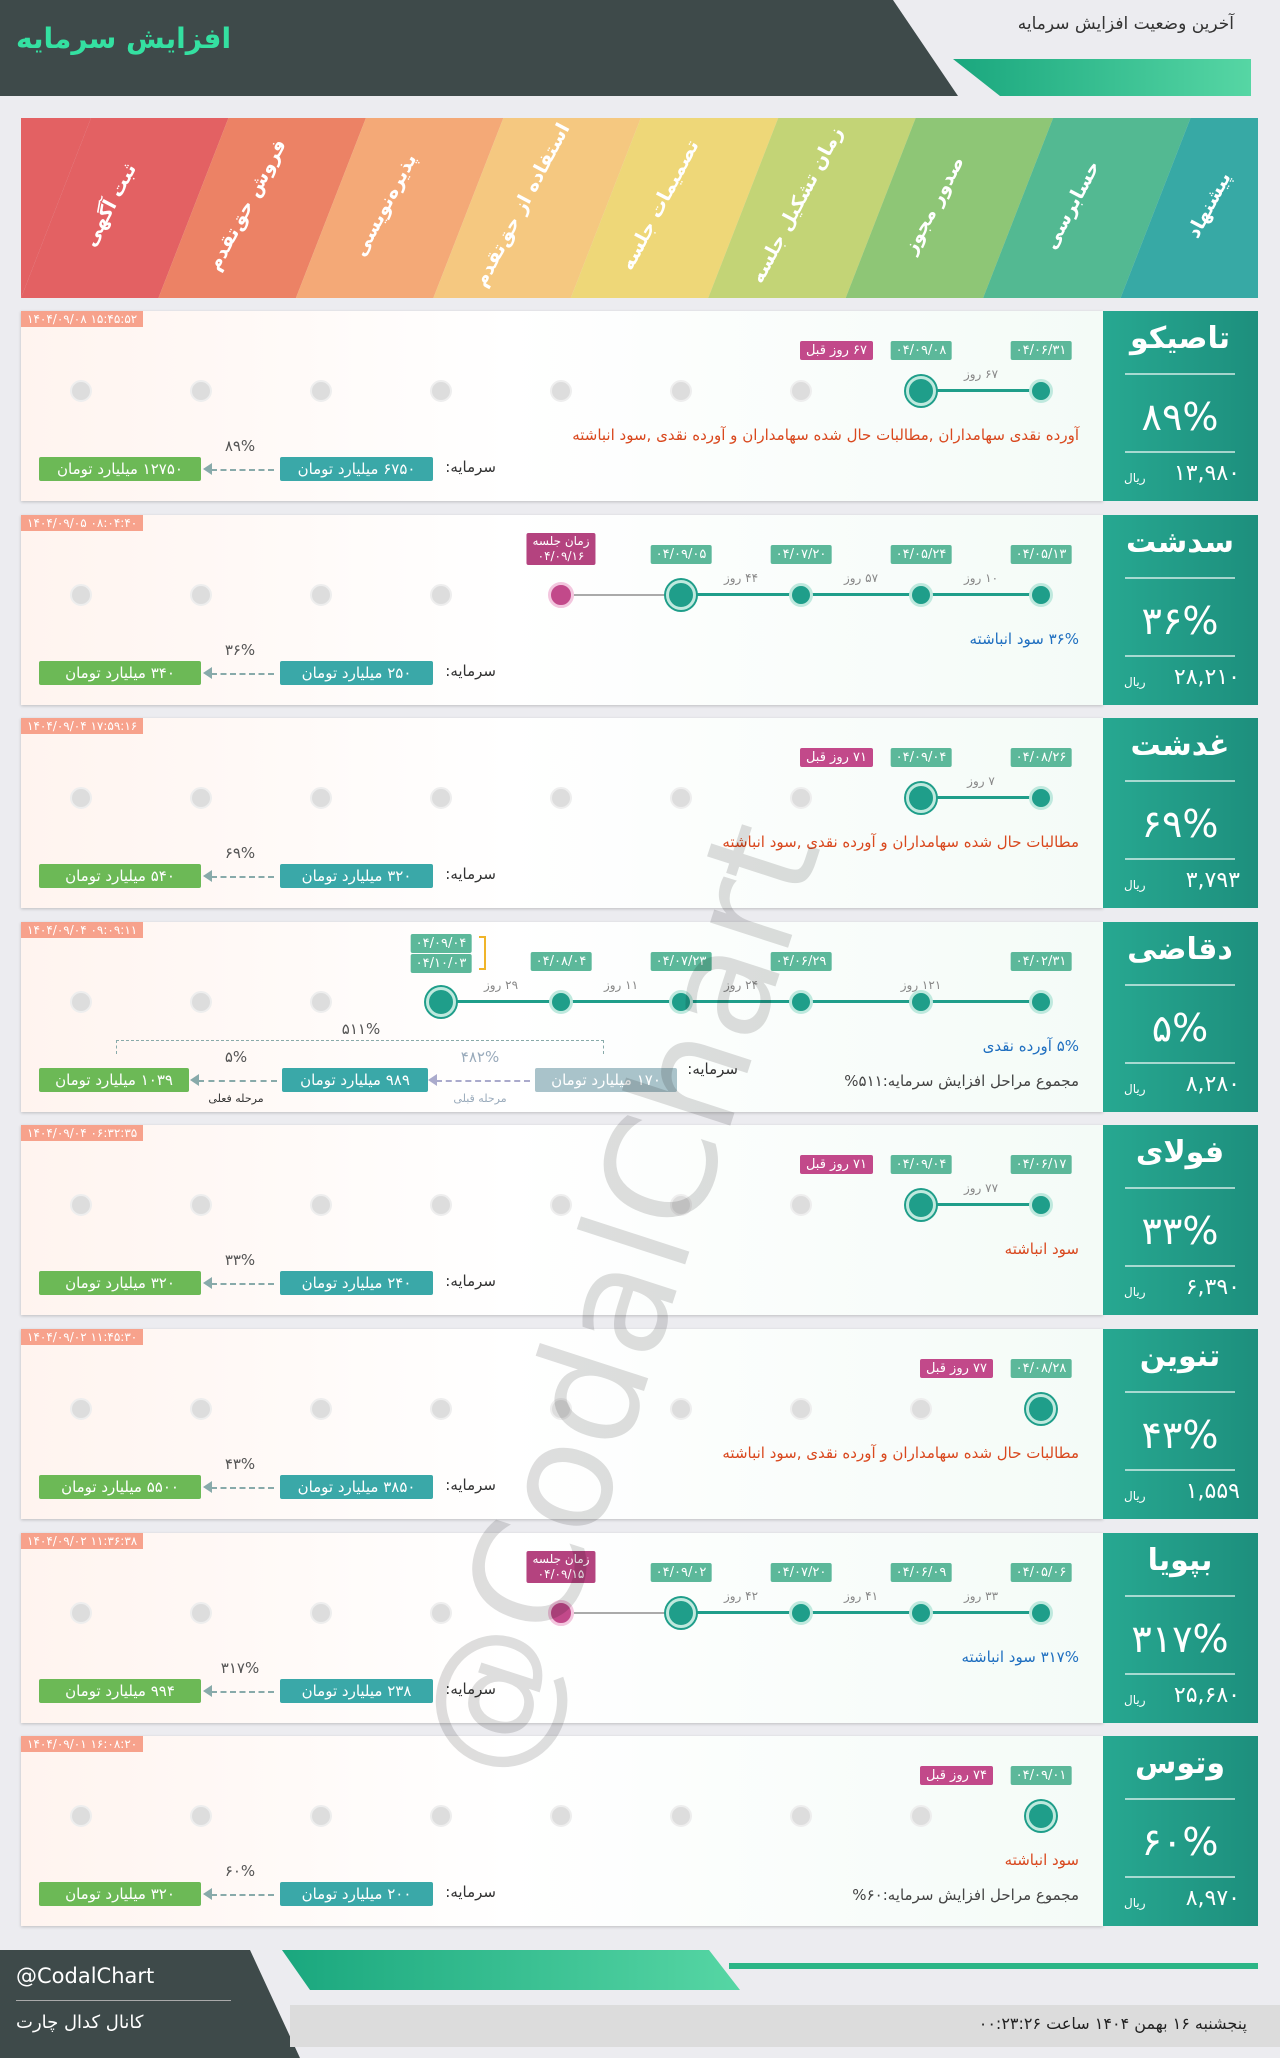  I want to click on percent: ۸۹%, so click(1180, 417).